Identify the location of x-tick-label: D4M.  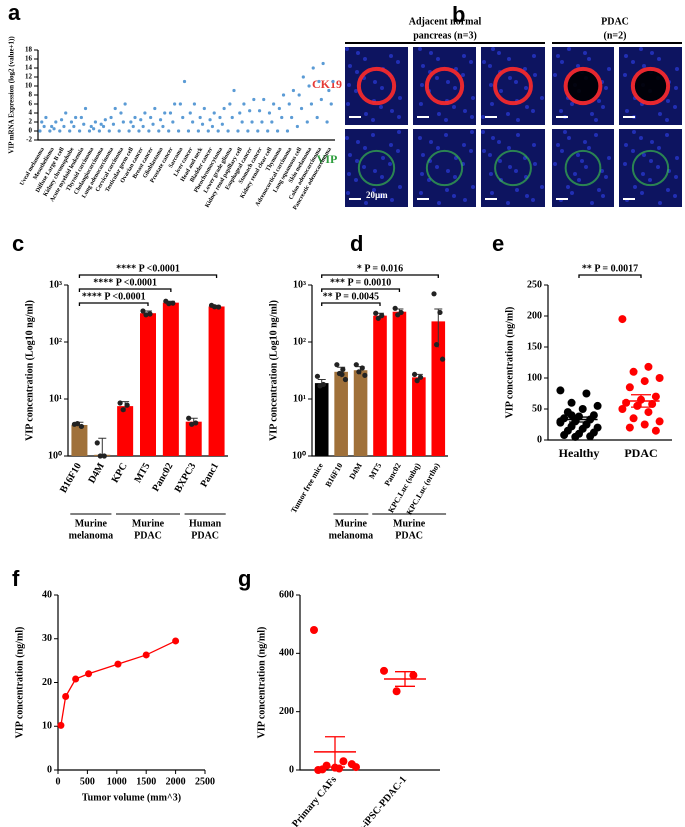
(355, 471).